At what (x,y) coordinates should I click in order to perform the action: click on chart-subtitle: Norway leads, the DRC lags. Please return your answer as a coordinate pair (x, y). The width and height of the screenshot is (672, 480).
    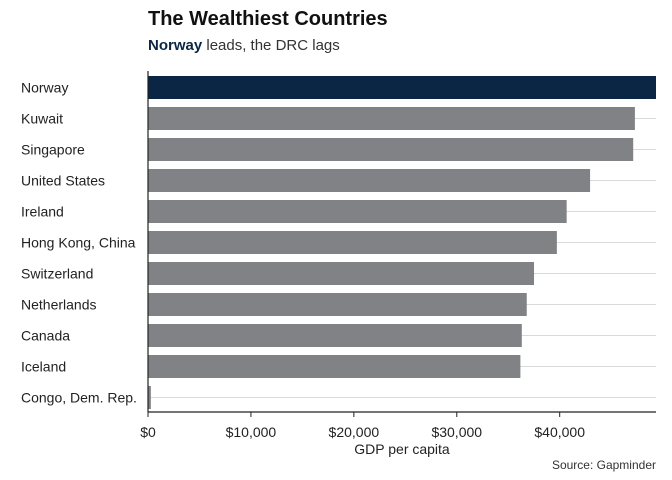
    Looking at the image, I should click on (244, 45).